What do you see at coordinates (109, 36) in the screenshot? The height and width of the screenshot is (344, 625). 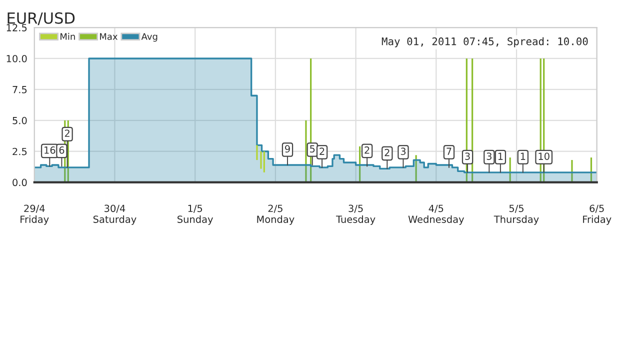 I see `legend-label: Max` at bounding box center [109, 36].